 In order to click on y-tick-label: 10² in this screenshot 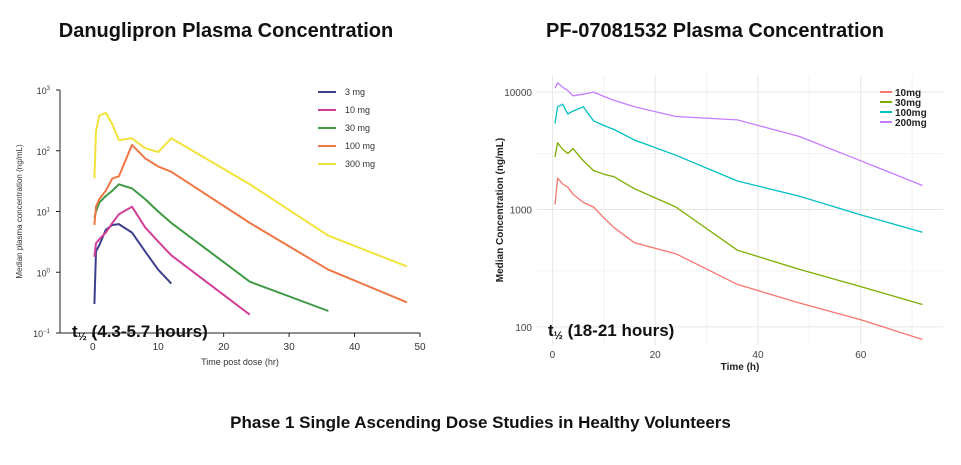, I will do `click(44, 152)`.